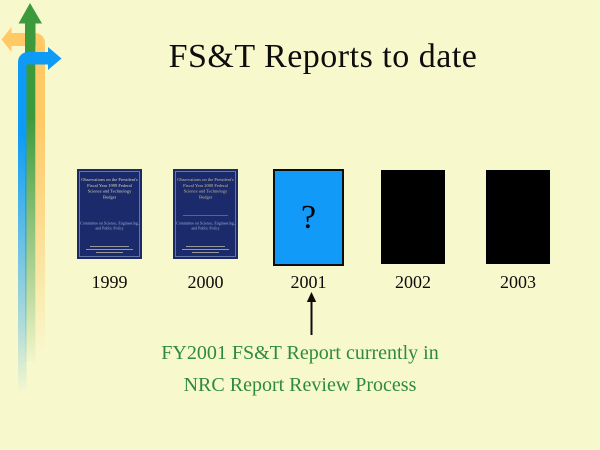 Image resolution: width=600 pixels, height=450 pixels. I want to click on year-label-2000: 2000, so click(205, 282).